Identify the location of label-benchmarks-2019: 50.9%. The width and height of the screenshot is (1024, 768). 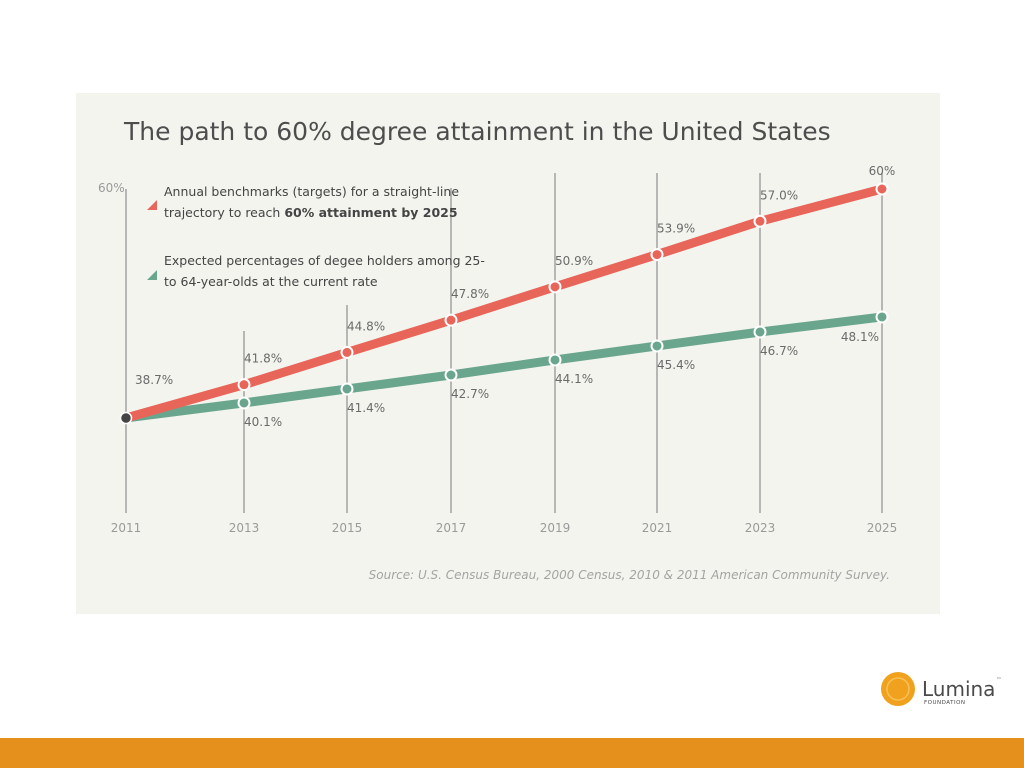
(574, 261).